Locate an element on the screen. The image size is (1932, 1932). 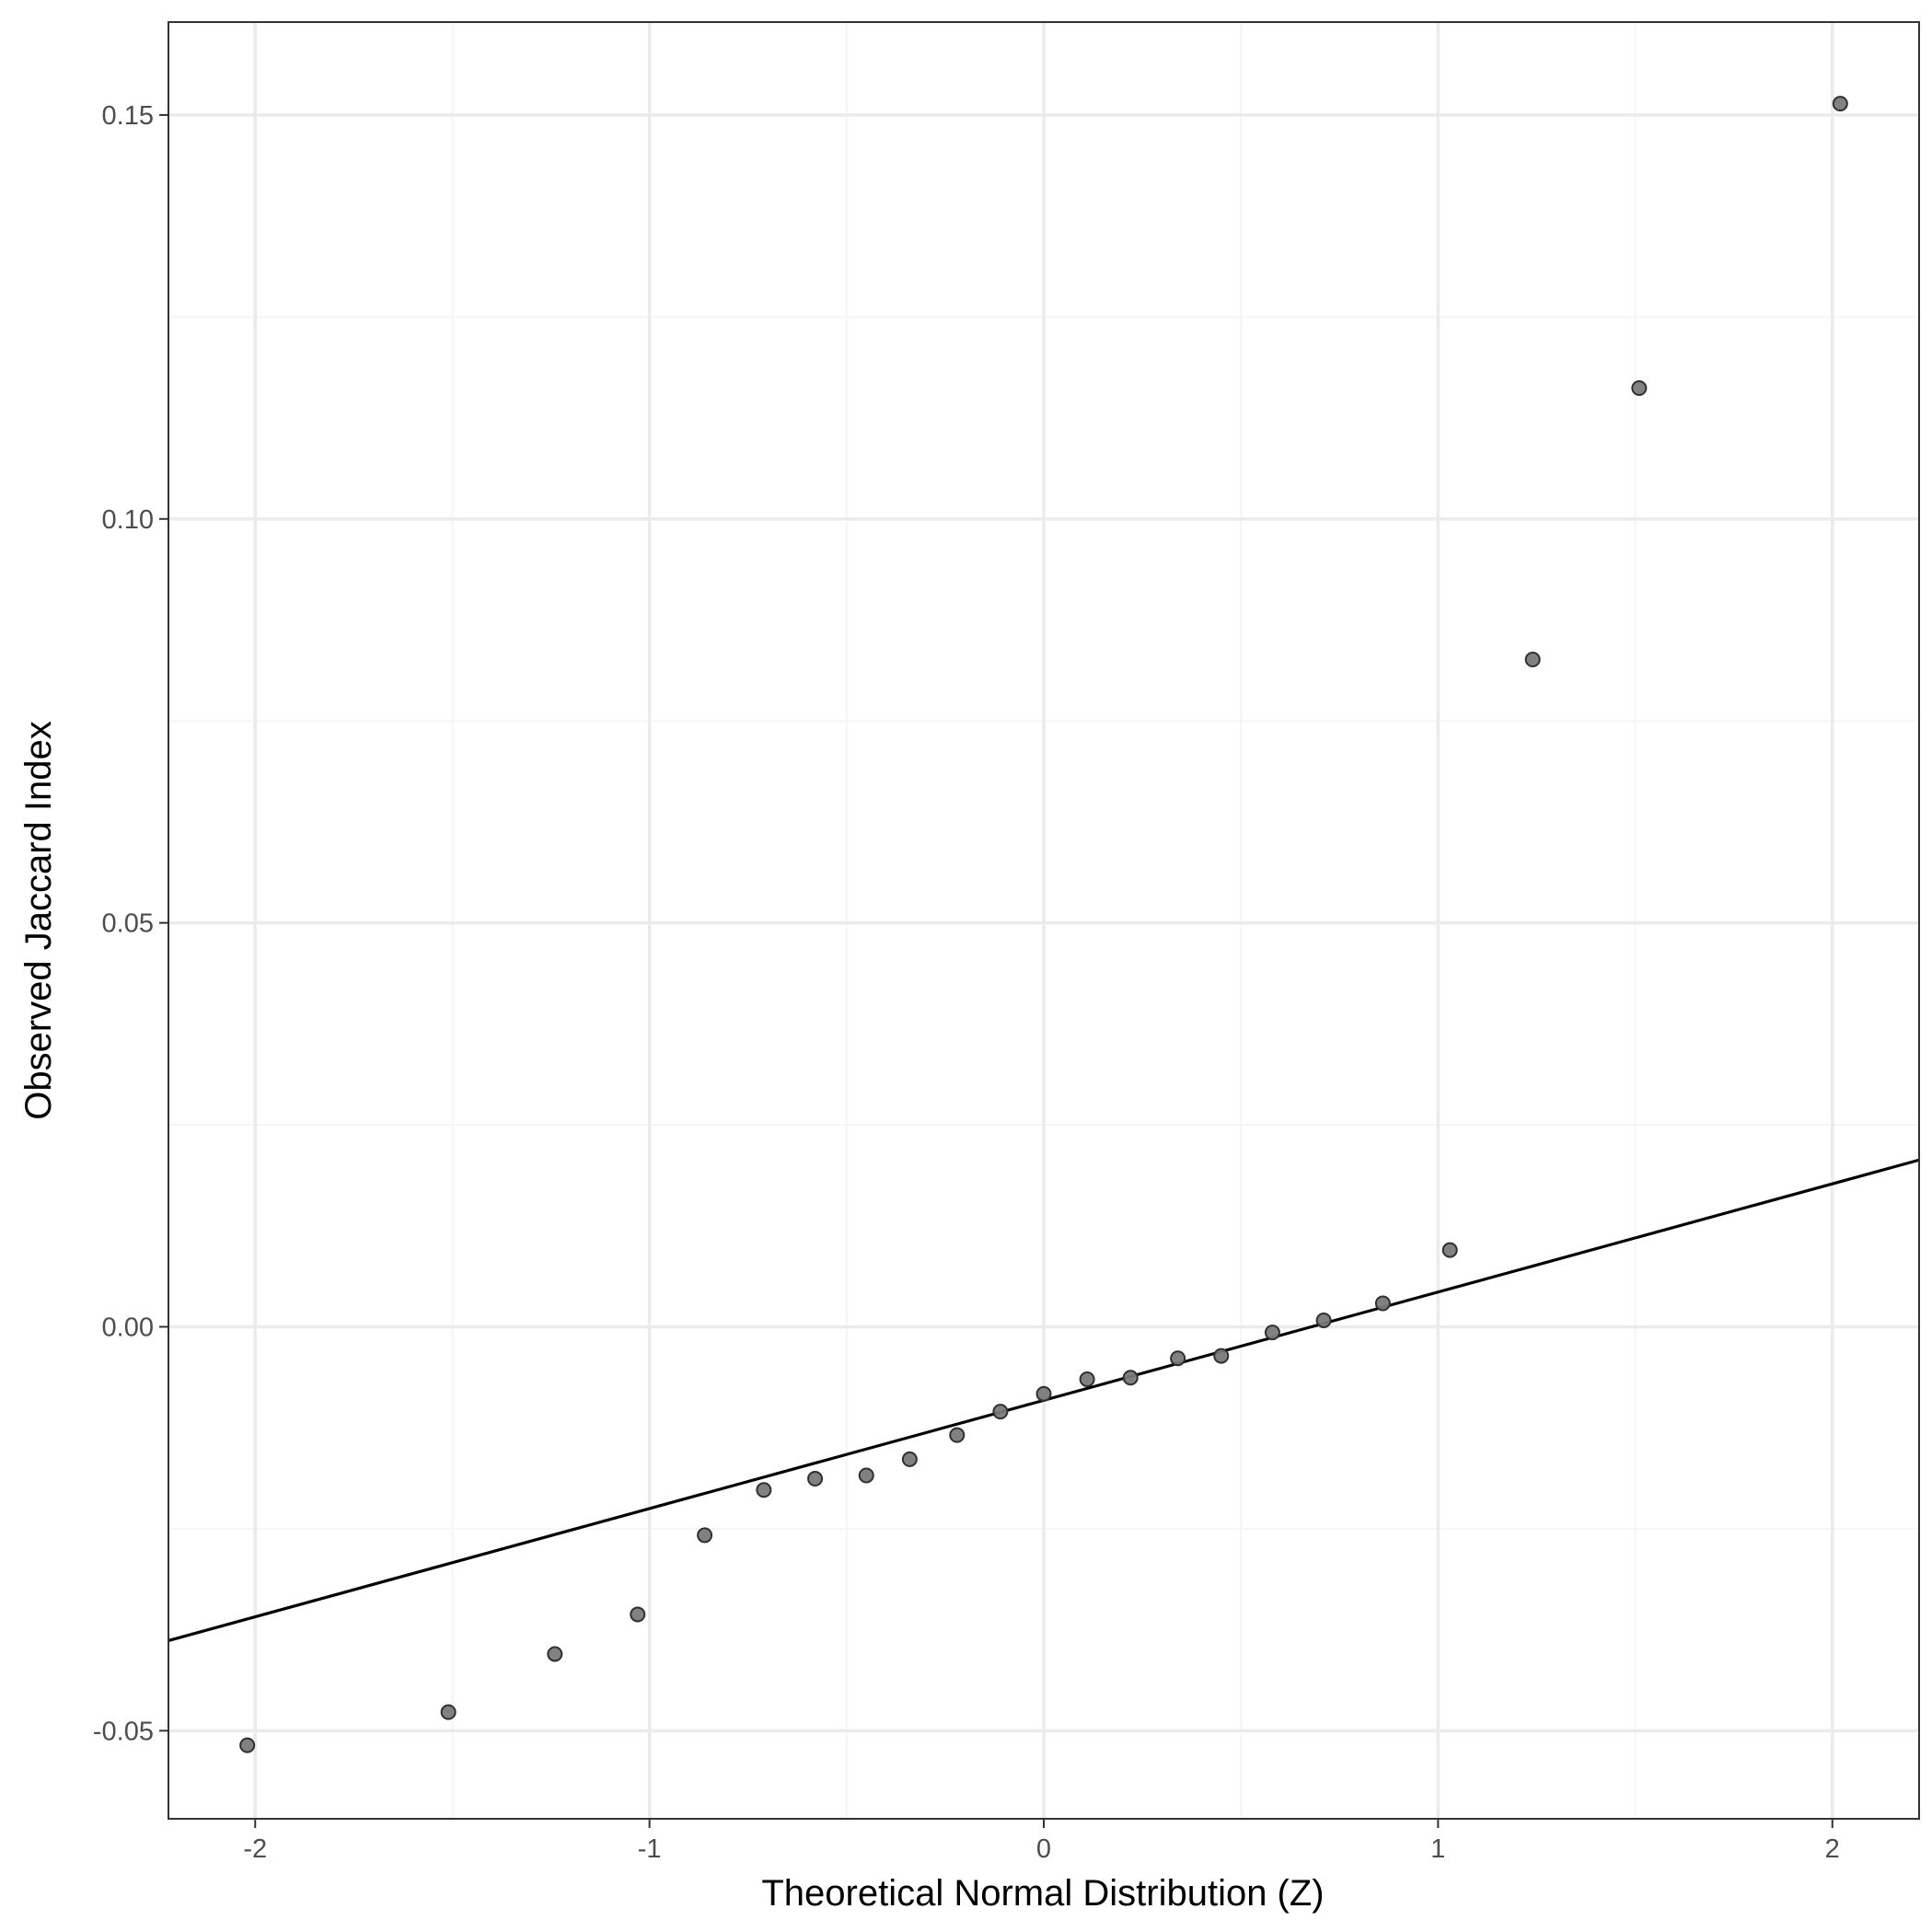
x-tick-label: -2 is located at coordinates (255, 1849).